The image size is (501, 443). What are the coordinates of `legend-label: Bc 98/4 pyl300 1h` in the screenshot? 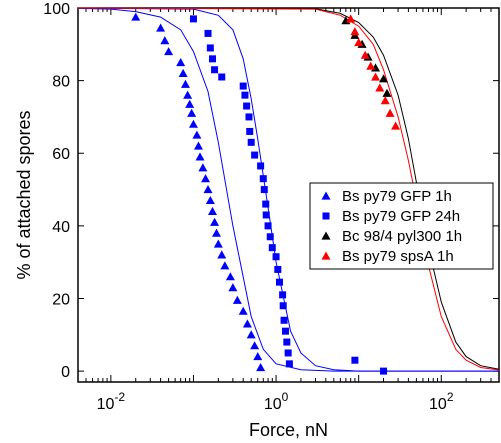 It's located at (402, 236).